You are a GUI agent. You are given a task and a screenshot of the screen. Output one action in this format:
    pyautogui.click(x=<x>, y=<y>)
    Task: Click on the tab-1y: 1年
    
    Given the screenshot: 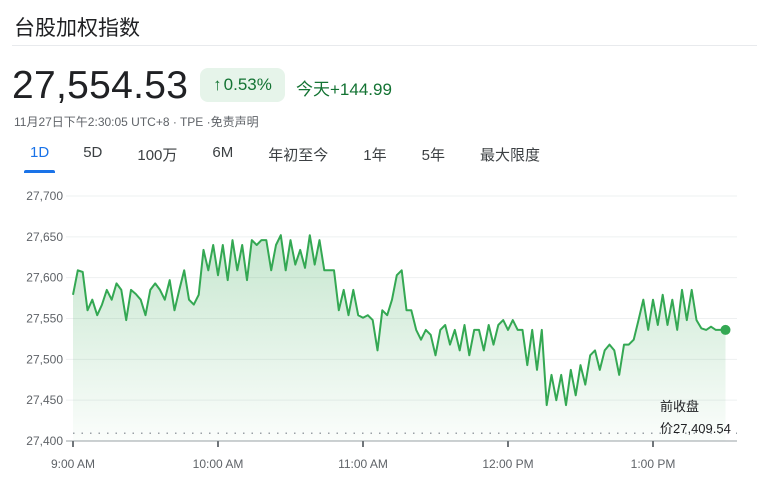 What is the action you would take?
    pyautogui.click(x=375, y=155)
    